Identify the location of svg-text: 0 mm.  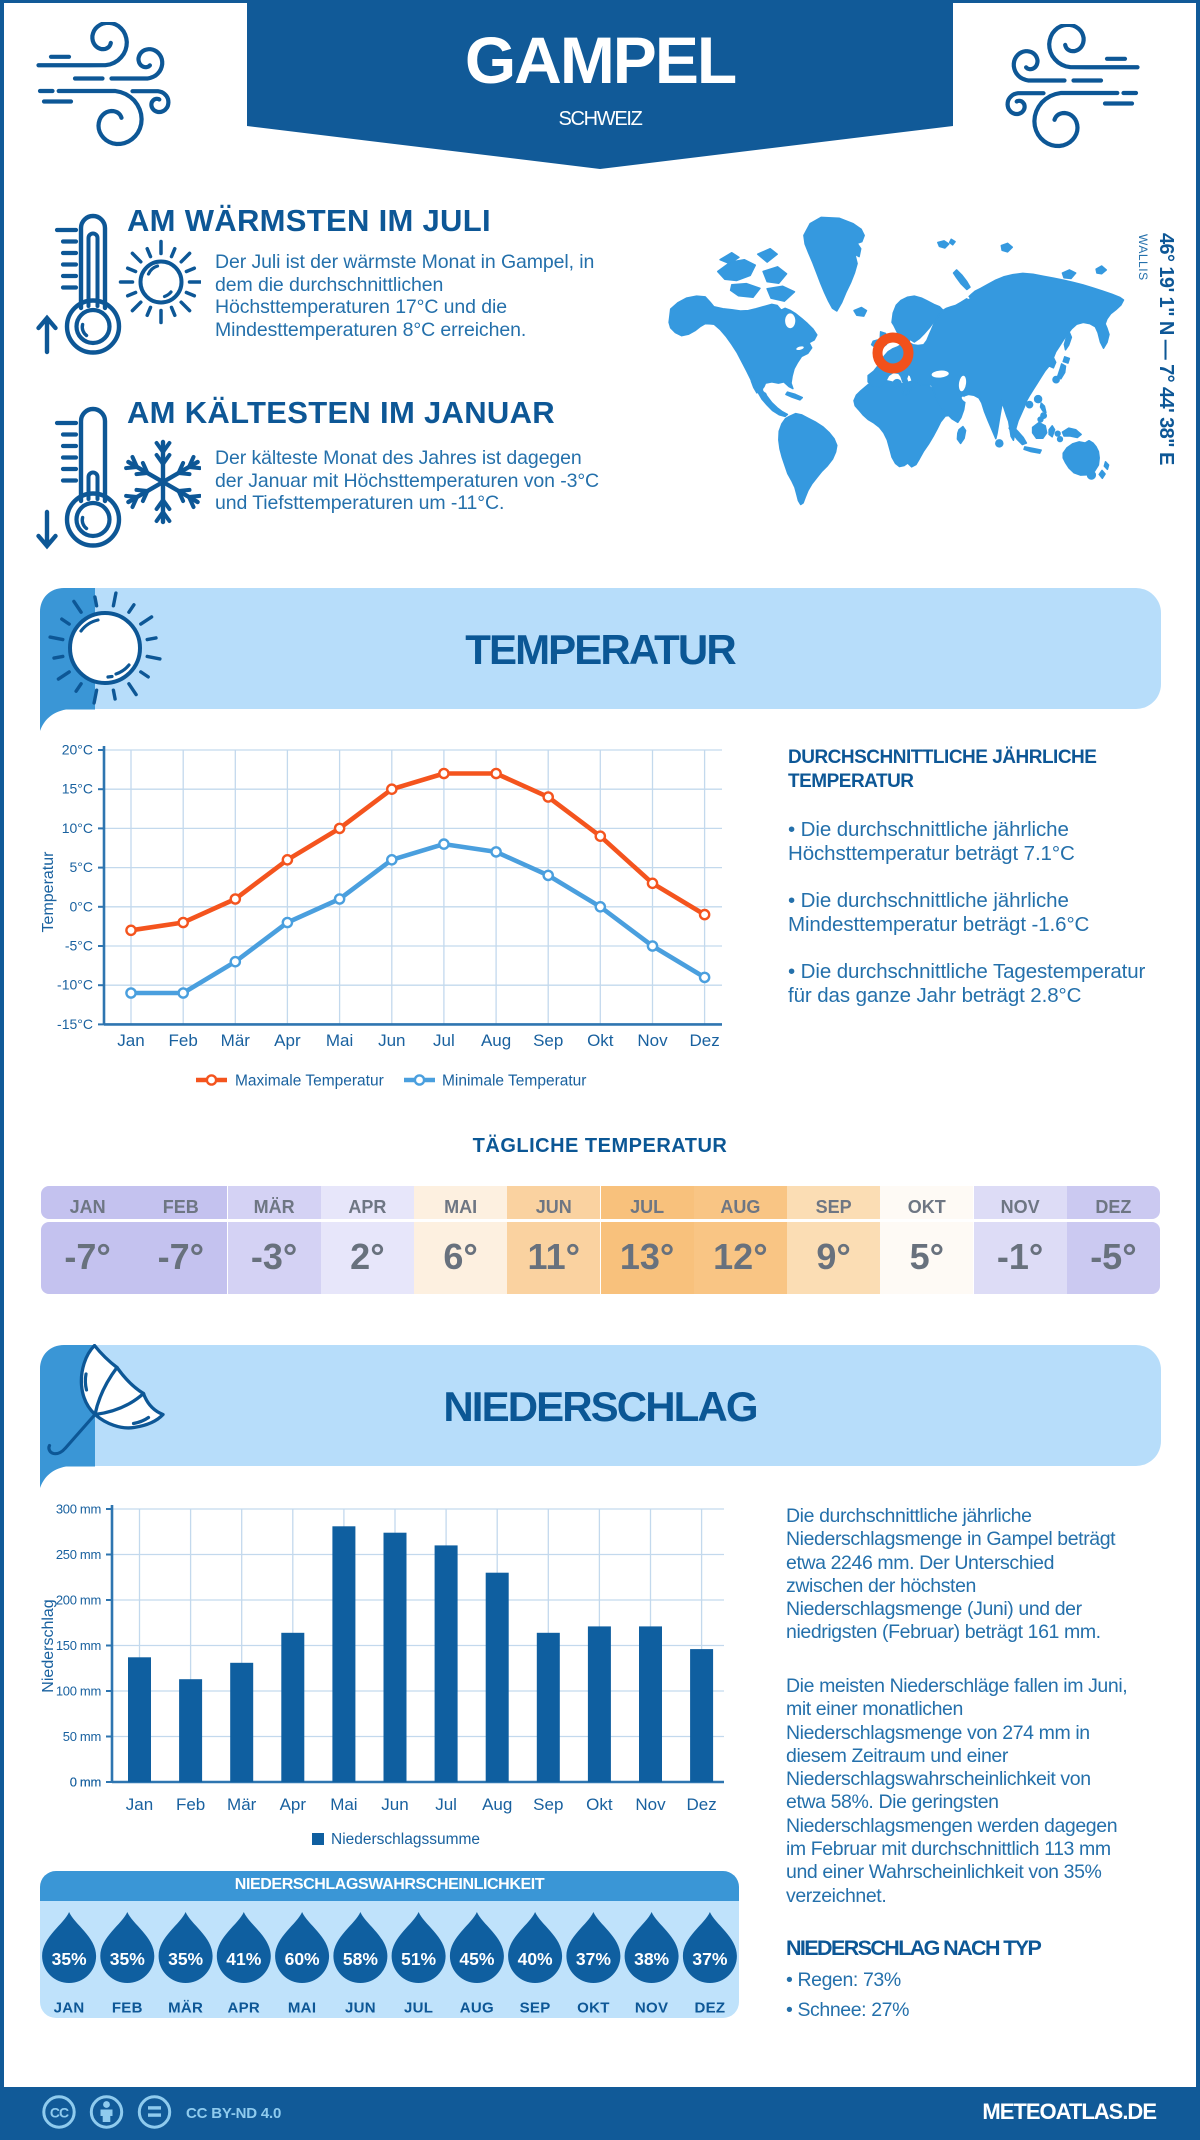
(85, 1782).